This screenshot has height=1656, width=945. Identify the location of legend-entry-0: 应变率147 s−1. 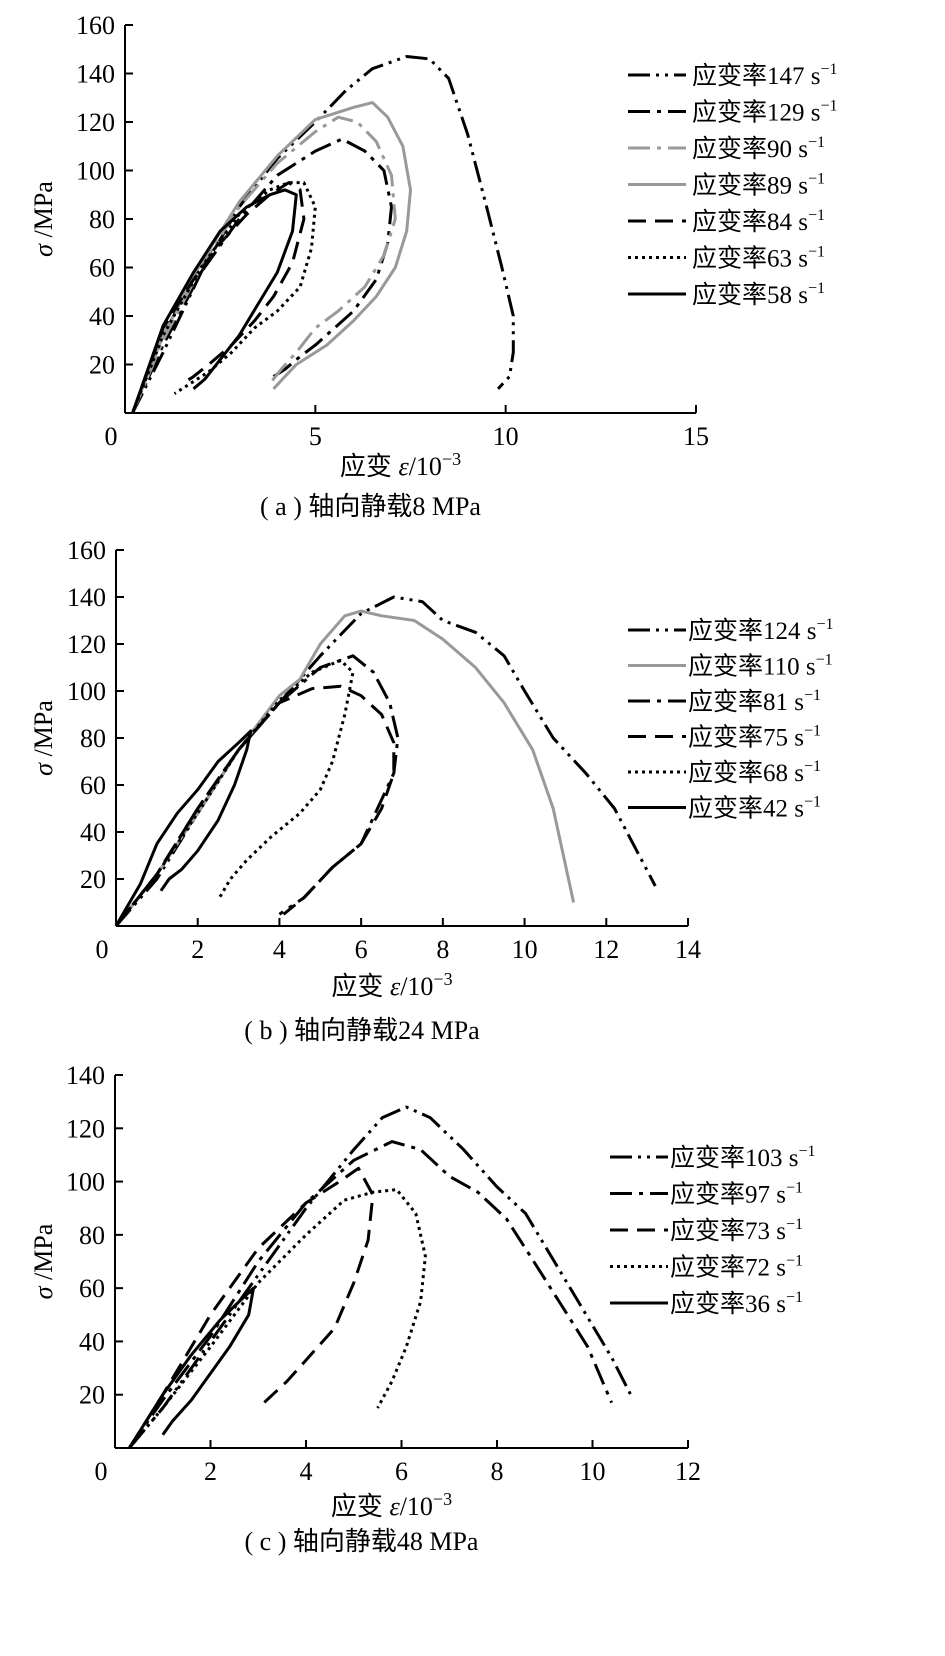
(765, 75).